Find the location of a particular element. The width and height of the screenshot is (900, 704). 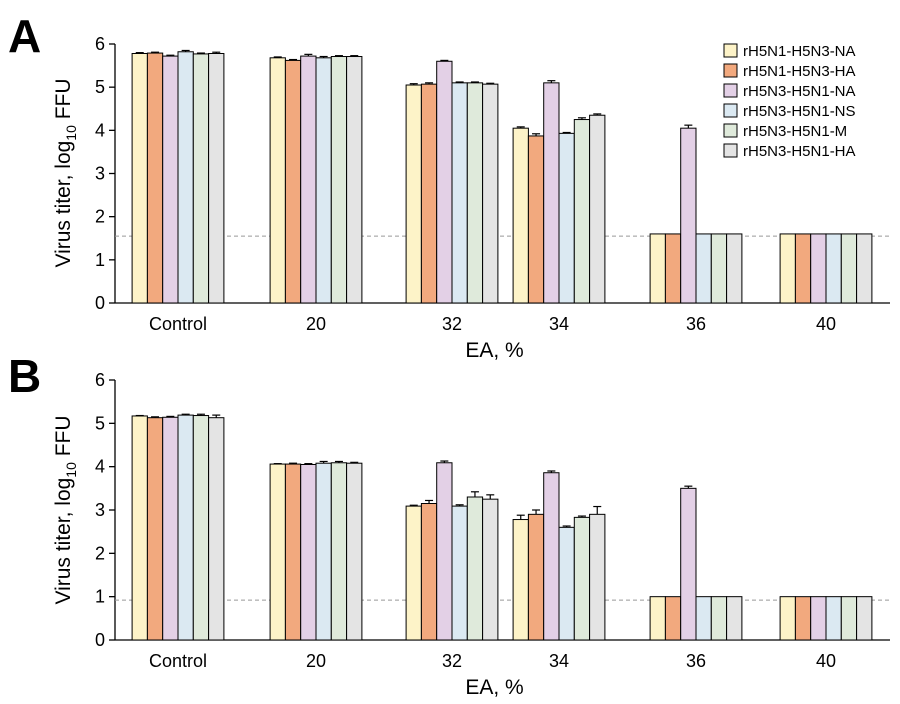

legend-label: rH5N1-H5N3-NA is located at coordinates (799, 51).